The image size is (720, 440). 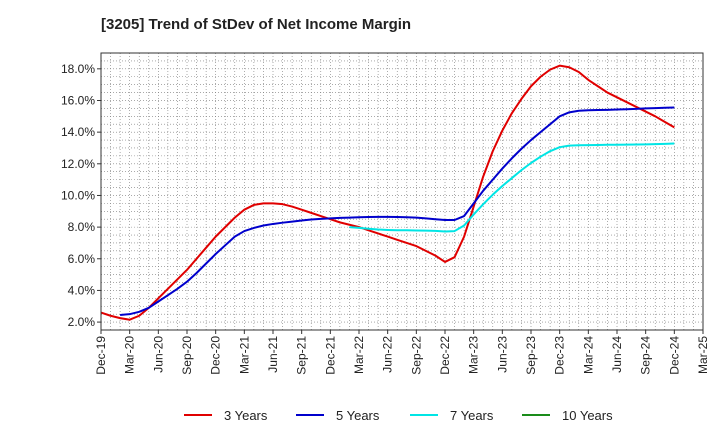 I want to click on y-tick-label: 14.0%, so click(x=78, y=132).